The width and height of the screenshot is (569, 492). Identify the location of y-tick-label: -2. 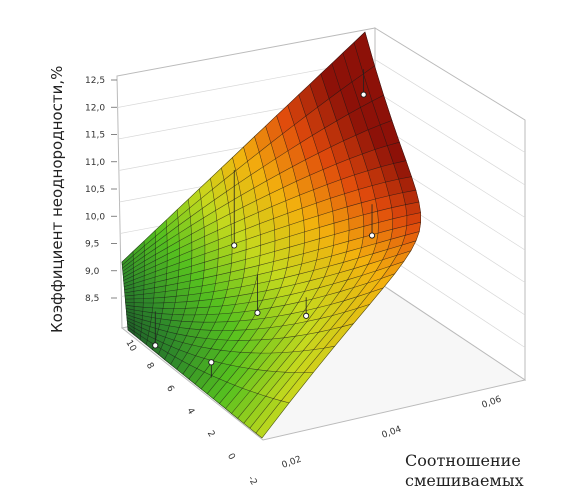
(251, 481).